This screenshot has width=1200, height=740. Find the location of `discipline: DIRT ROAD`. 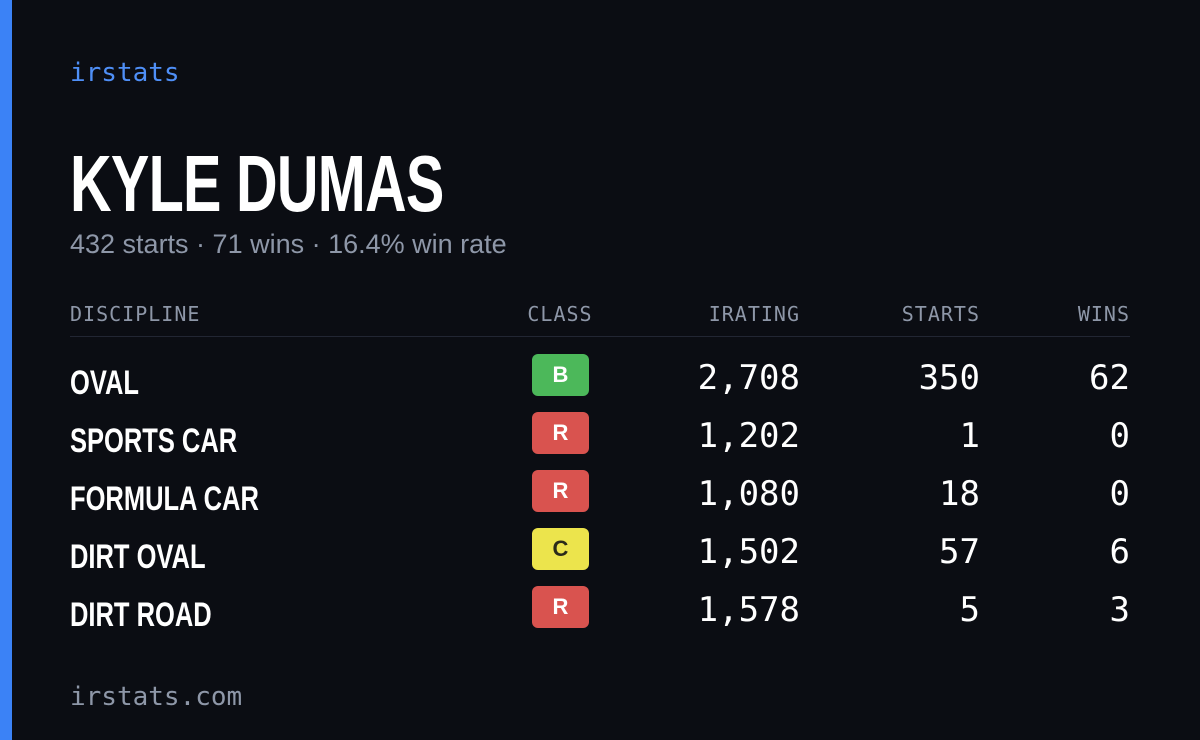

discipline: DIRT ROAD is located at coordinates (141, 615).